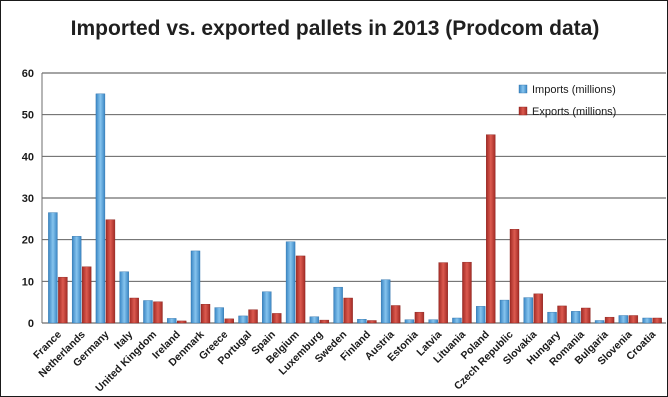  I want to click on y-tick-label: 20, so click(28, 241).